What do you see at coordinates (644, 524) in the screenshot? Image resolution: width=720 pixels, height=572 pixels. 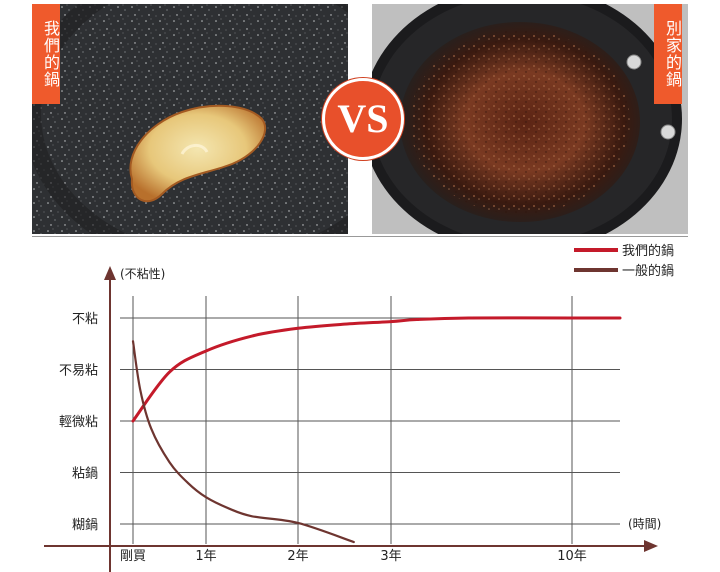 I see `x-axis-label: (時間)` at bounding box center [644, 524].